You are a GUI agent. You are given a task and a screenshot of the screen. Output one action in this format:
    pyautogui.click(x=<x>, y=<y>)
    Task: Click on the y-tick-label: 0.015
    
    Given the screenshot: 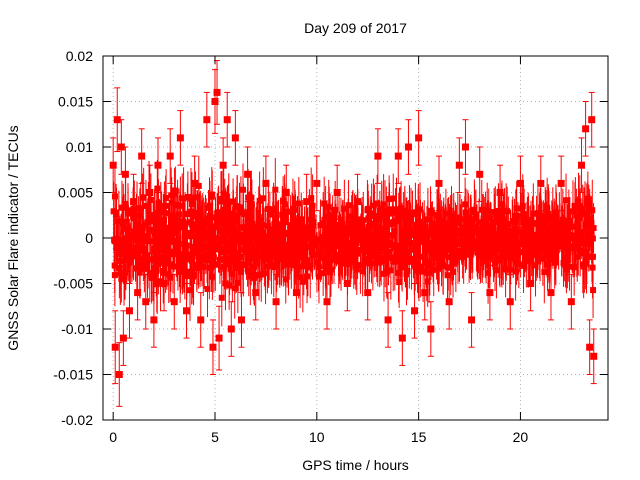 What is the action you would take?
    pyautogui.click(x=75, y=102)
    